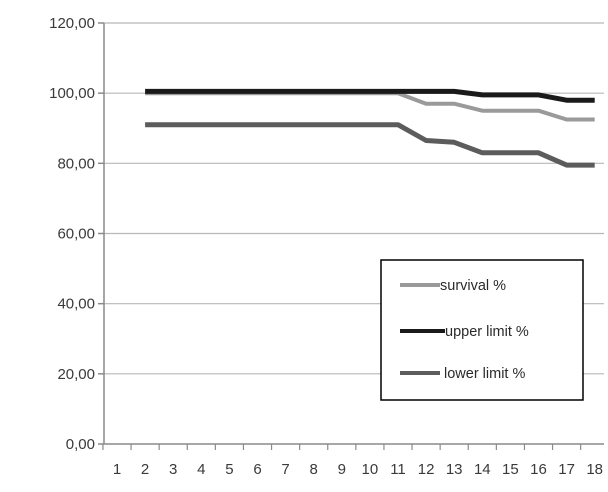  Describe the element at coordinates (76, 234) in the screenshot. I see `y-tick-label: 60,00` at that location.